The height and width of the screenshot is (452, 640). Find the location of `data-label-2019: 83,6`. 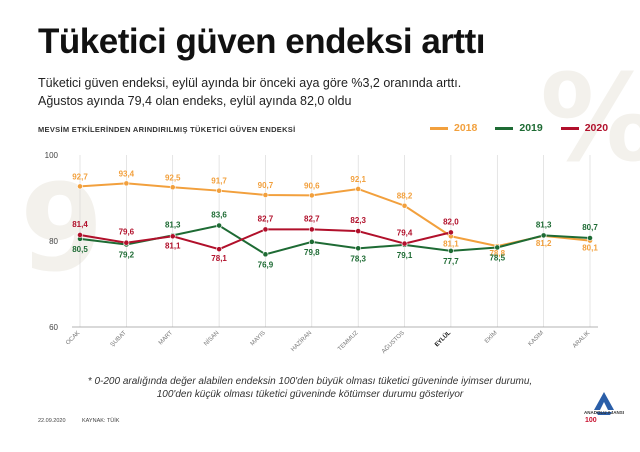

data-label-2019: 83,6 is located at coordinates (219, 215).